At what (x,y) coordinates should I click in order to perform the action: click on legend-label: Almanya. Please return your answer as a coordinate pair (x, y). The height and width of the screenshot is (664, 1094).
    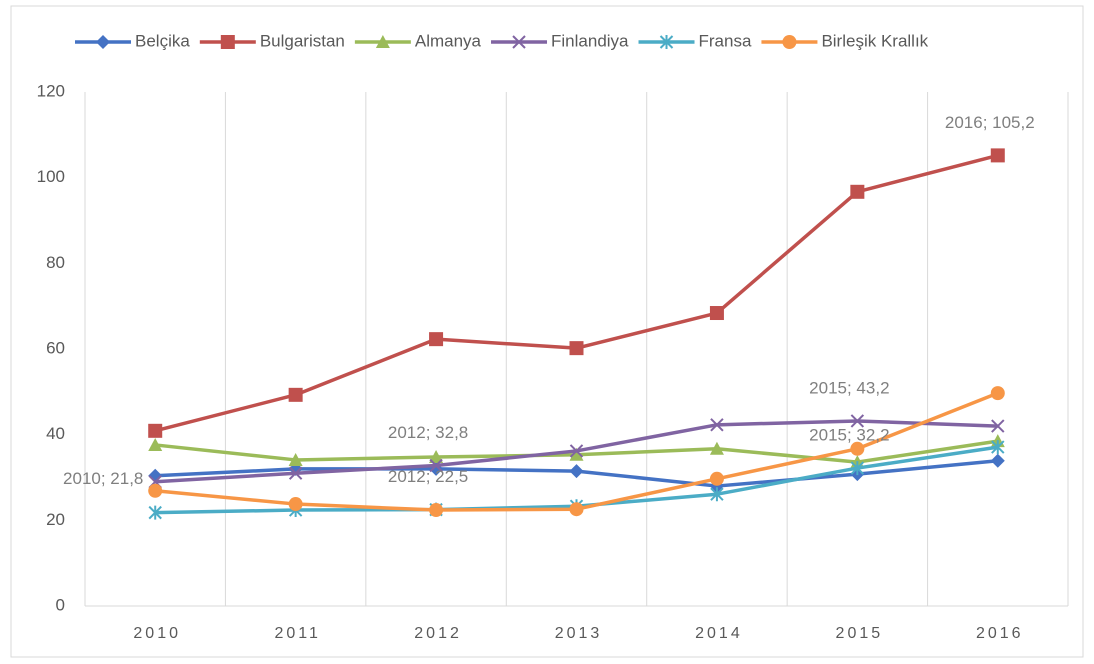
    Looking at the image, I should click on (448, 40).